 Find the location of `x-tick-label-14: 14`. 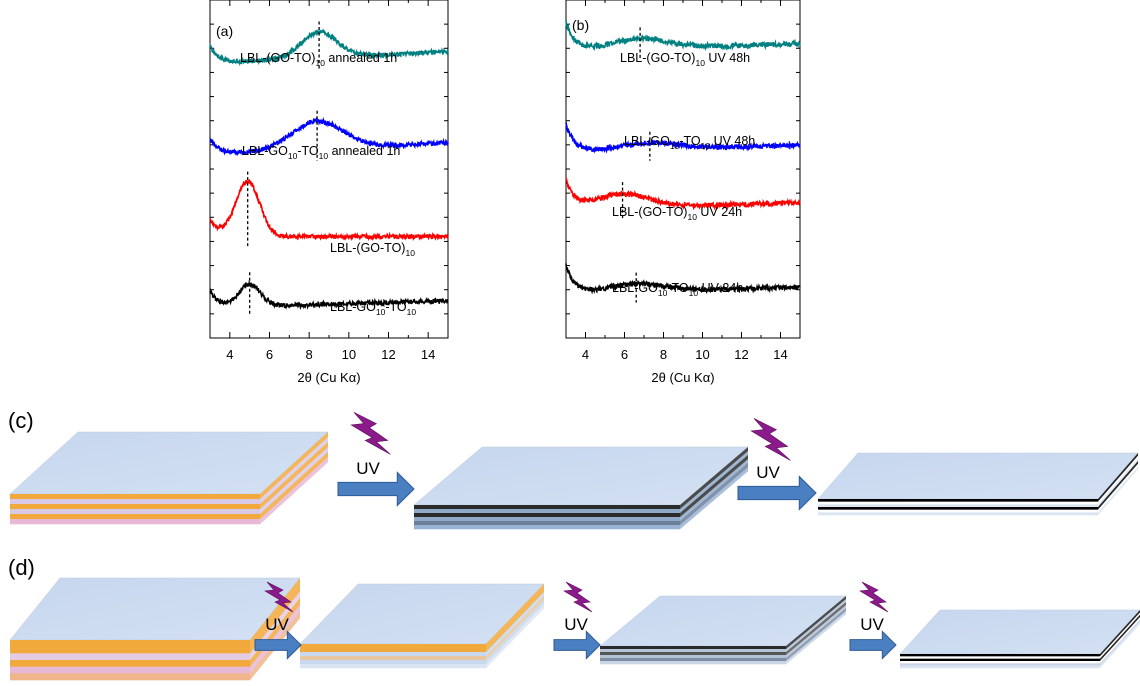

x-tick-label-14: 14 is located at coordinates (780, 354).